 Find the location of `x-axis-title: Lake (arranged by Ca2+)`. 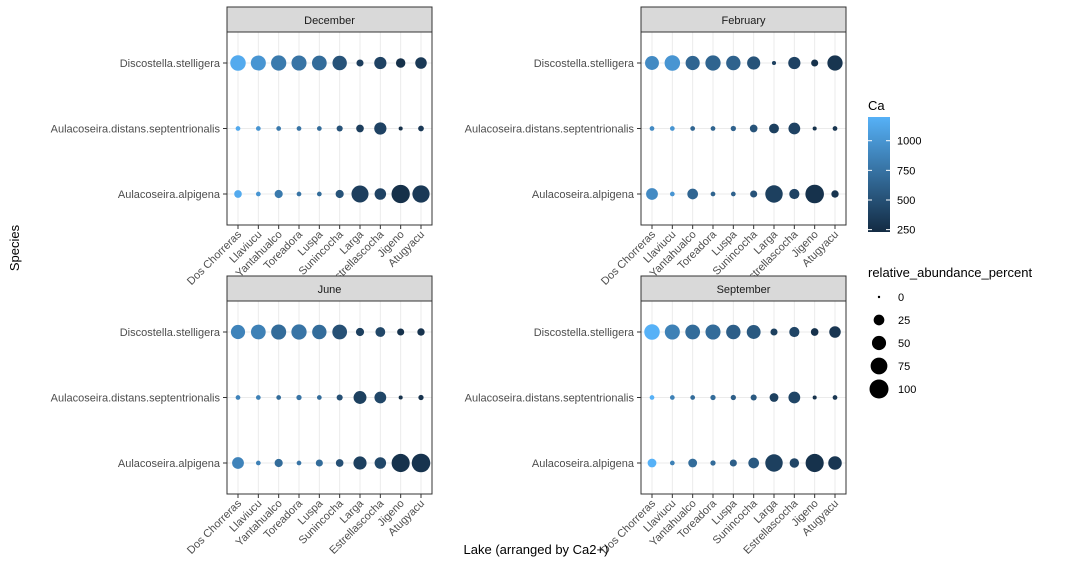

x-axis-title: Lake (arranged by Ca2+) is located at coordinates (536, 549).